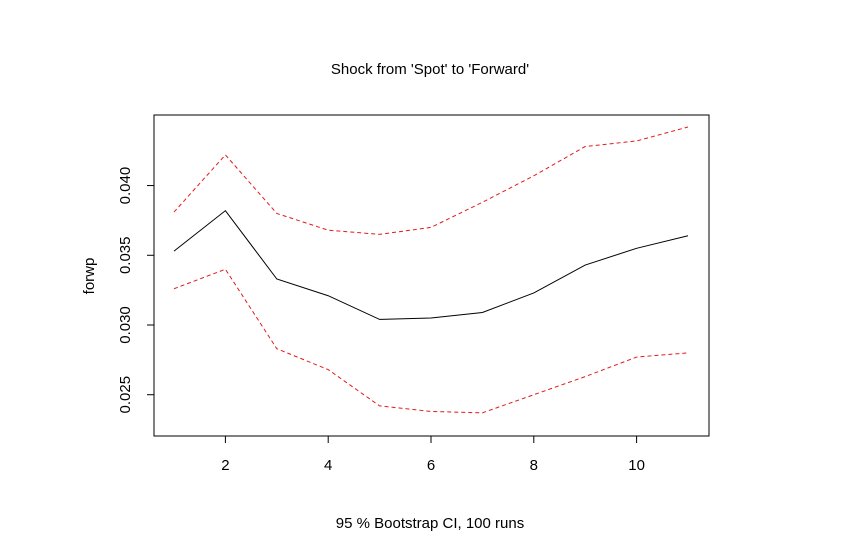 The height and width of the screenshot is (551, 862). What do you see at coordinates (89, 276) in the screenshot?
I see `y-axis-label: forwp` at bounding box center [89, 276].